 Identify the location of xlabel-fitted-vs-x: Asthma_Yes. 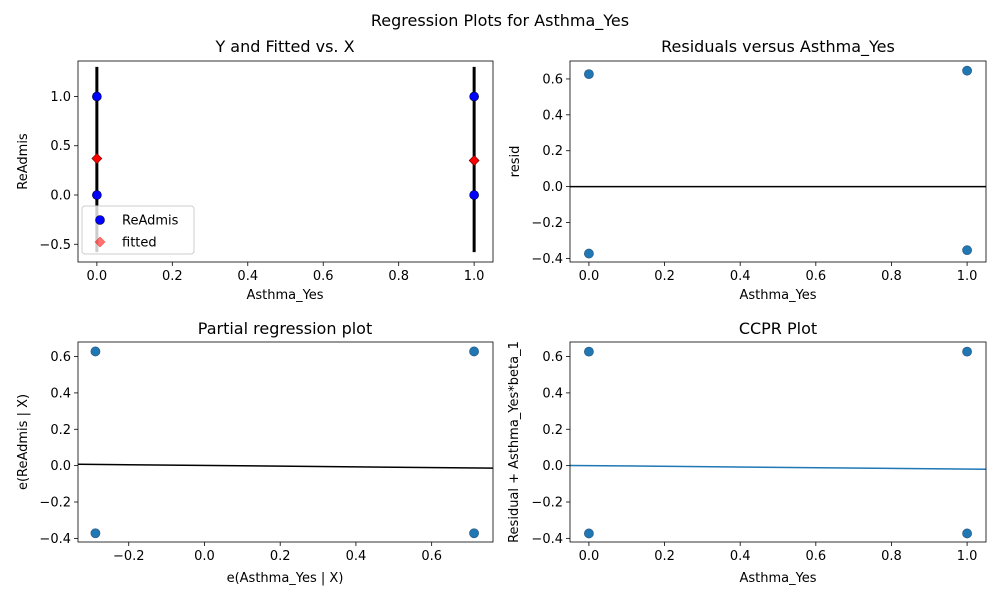
(284, 295).